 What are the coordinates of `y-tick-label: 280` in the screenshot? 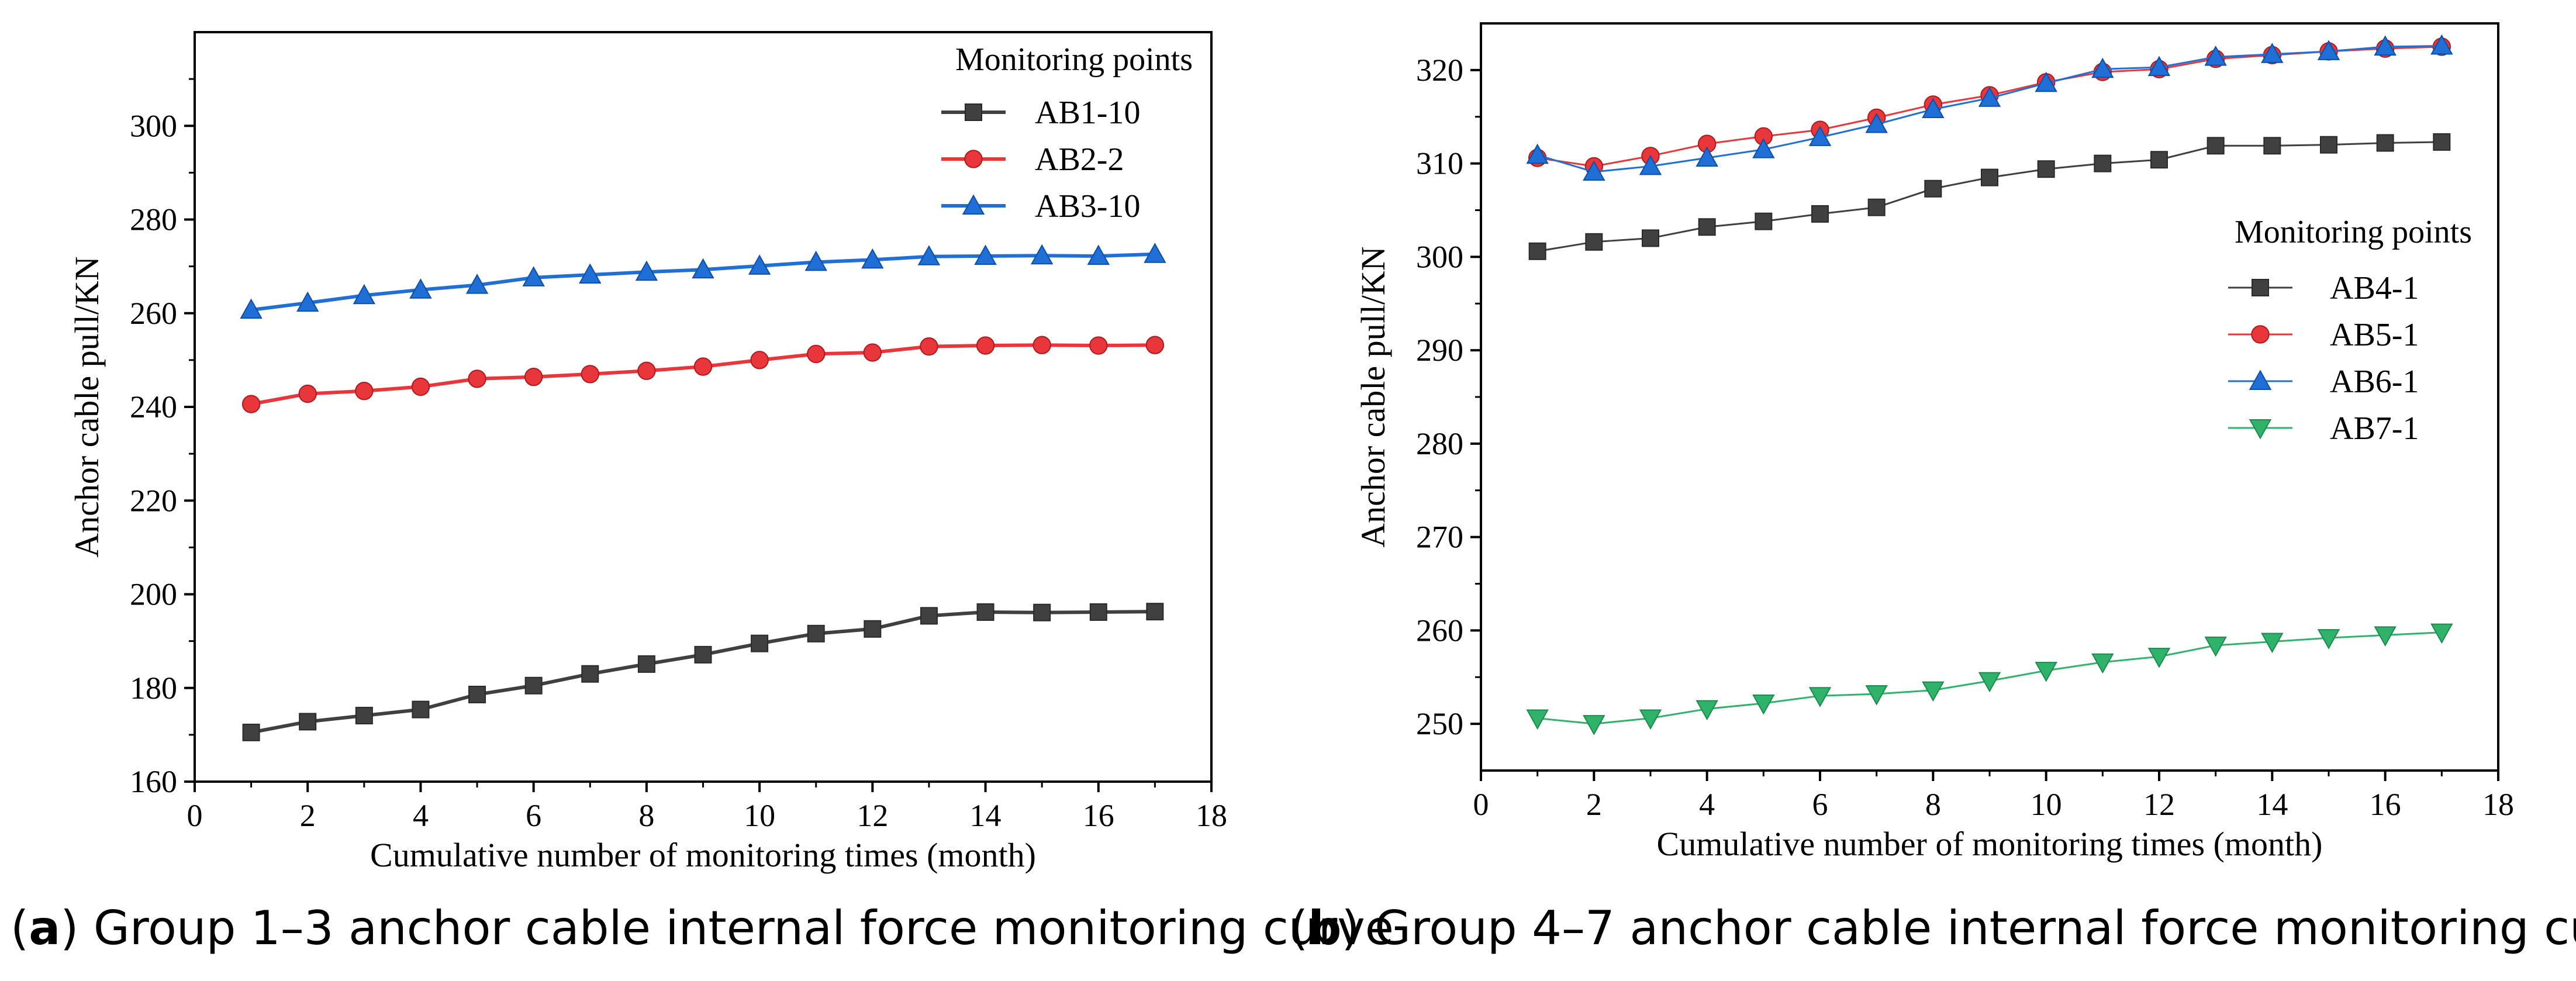 It's located at (1439, 443).